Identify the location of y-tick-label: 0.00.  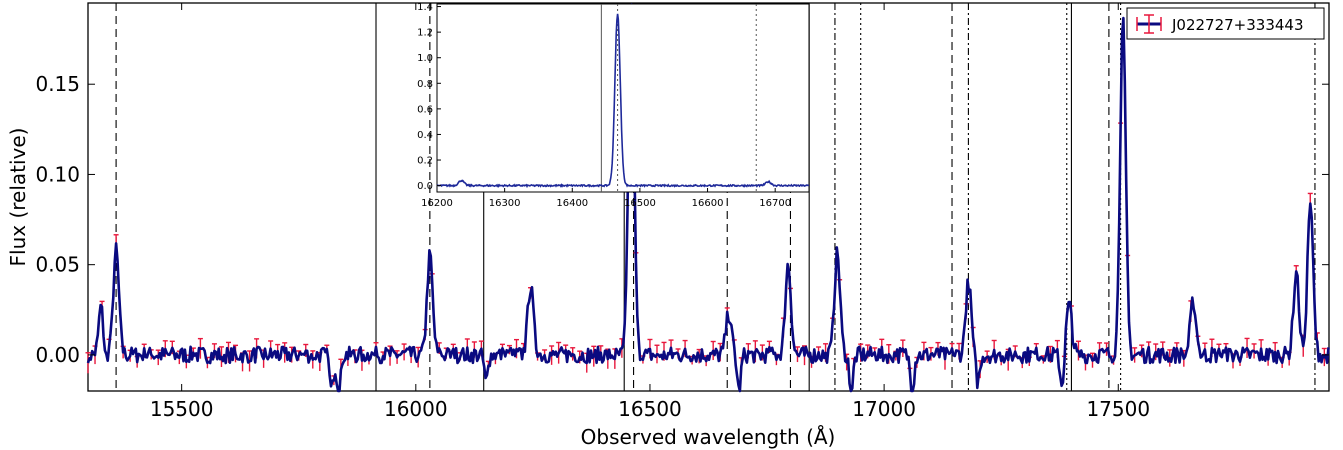
(57, 355).